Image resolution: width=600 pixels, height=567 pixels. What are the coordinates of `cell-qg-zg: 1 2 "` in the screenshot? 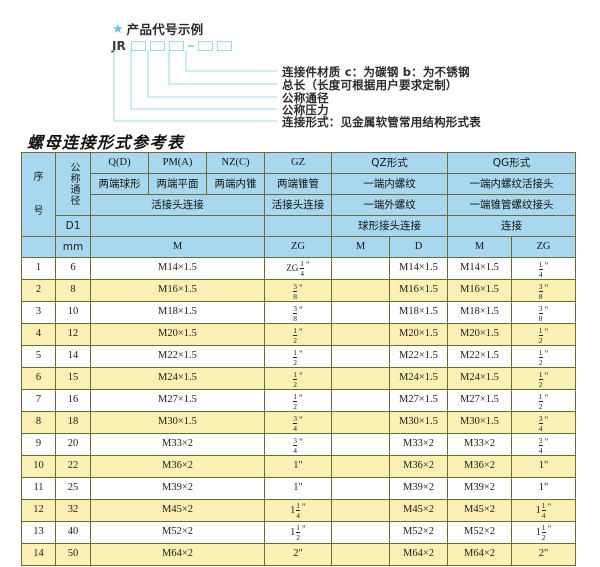 It's located at (543, 378).